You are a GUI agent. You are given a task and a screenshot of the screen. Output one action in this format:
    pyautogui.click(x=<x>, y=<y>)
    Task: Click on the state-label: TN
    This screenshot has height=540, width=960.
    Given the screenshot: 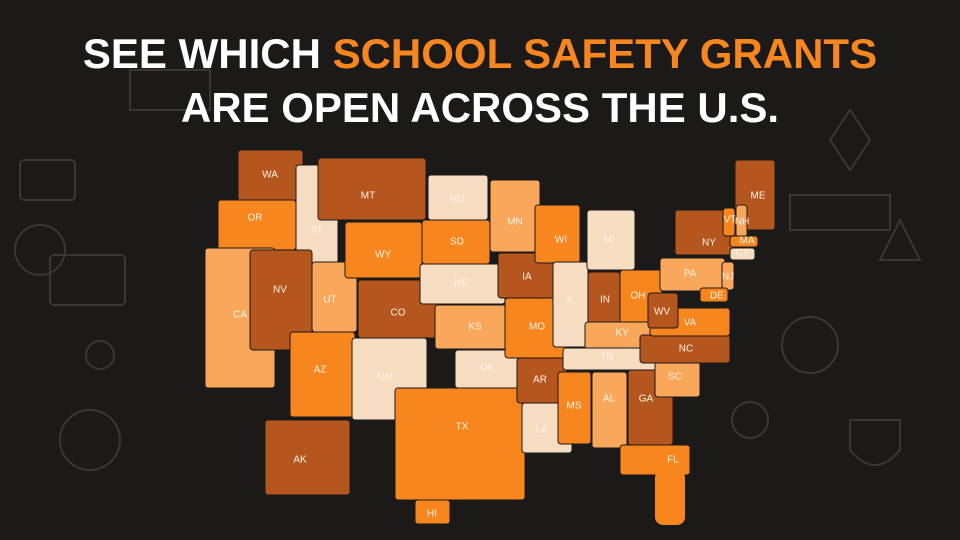 What is the action you would take?
    pyautogui.click(x=606, y=357)
    